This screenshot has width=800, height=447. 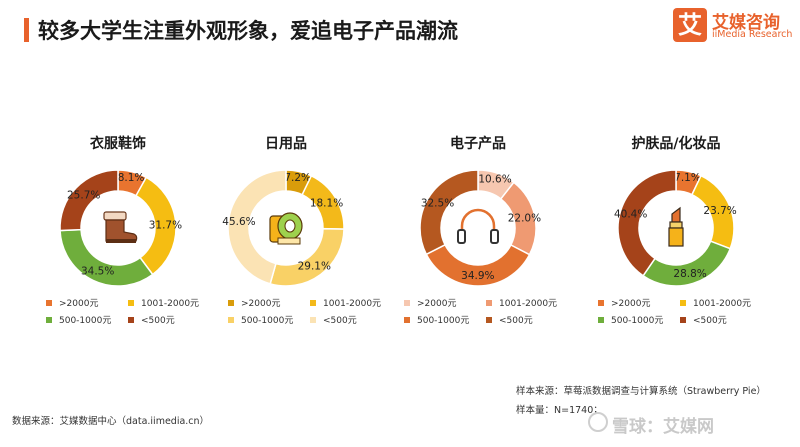 What do you see at coordinates (477, 276) in the screenshot?
I see `slice-label: 34.9%` at bounding box center [477, 276].